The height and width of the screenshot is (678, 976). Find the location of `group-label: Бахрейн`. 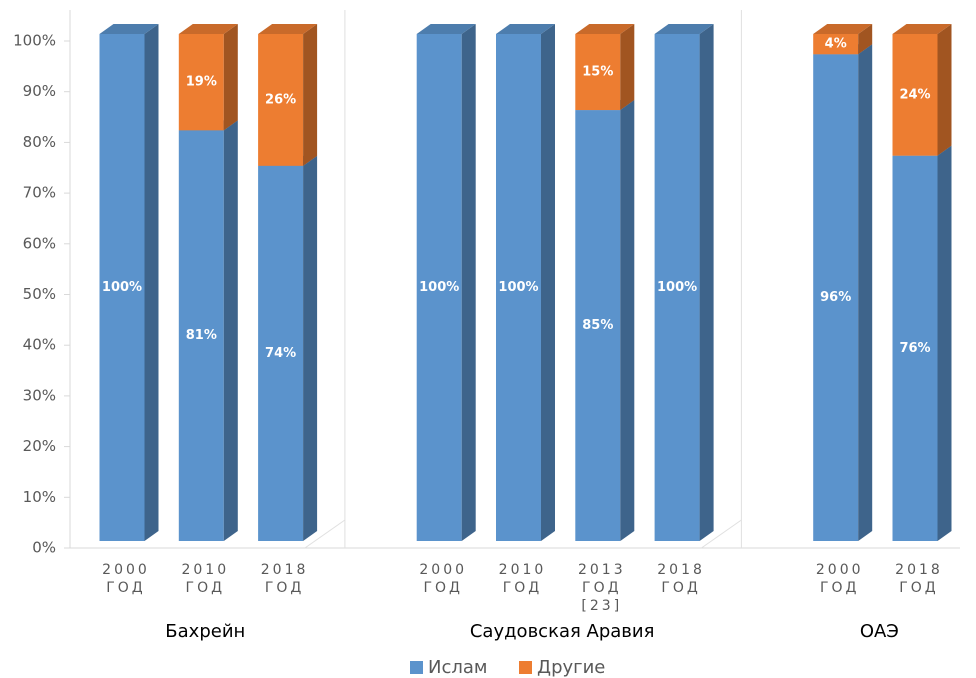

group-label: Бахрейн is located at coordinates (205, 631).